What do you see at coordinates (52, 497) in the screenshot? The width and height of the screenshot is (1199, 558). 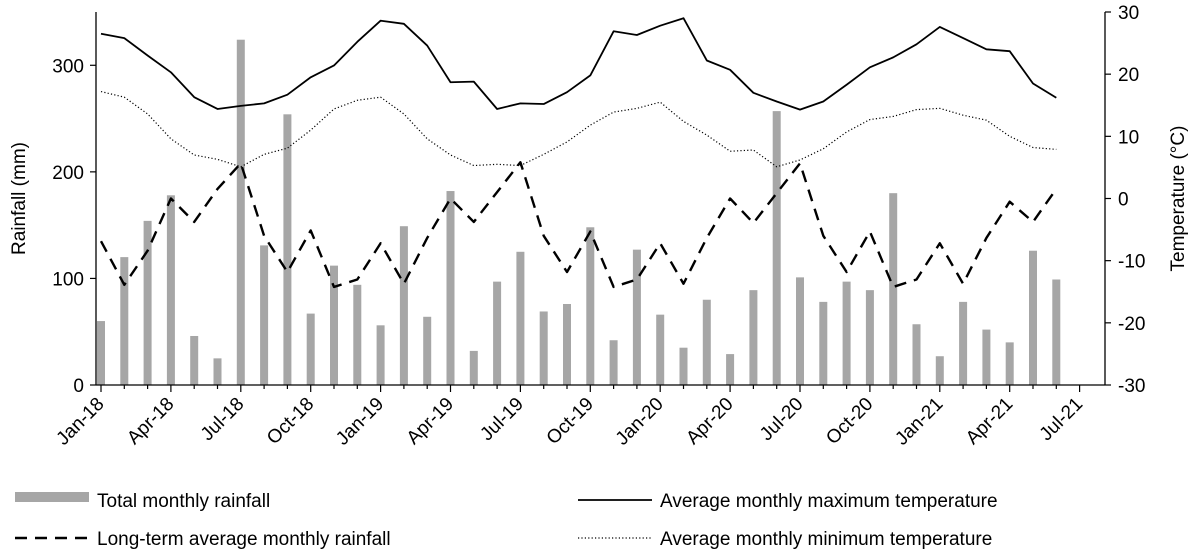 I see `legend-swatch-bar` at bounding box center [52, 497].